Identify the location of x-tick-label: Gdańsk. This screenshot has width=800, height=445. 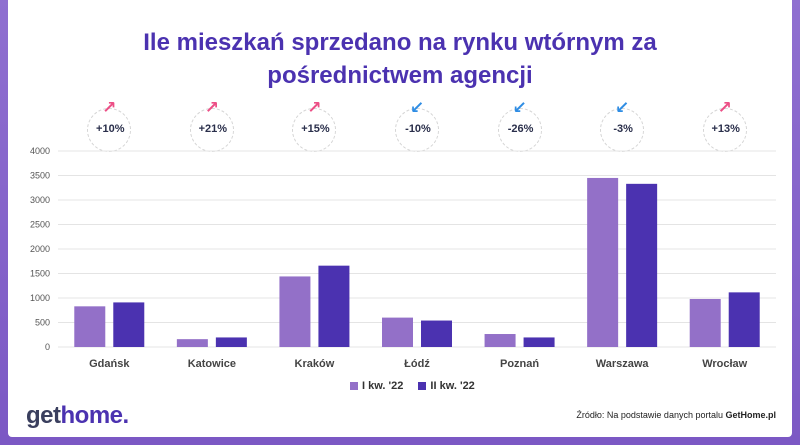
(109, 364).